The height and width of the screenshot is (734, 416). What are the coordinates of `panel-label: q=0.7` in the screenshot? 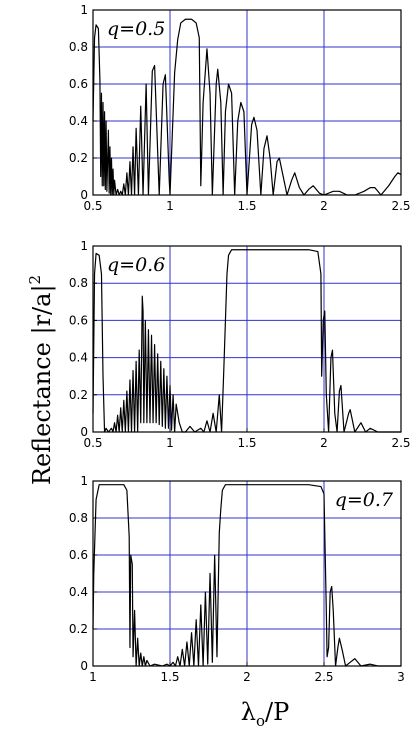 It's located at (364, 500).